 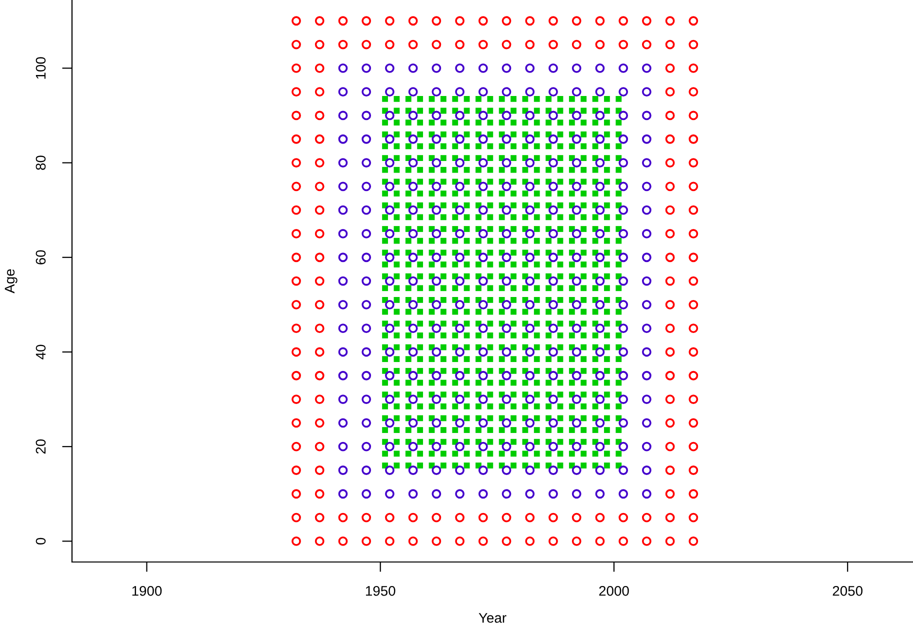 I want to click on x-axis-title: Year, so click(x=492, y=618).